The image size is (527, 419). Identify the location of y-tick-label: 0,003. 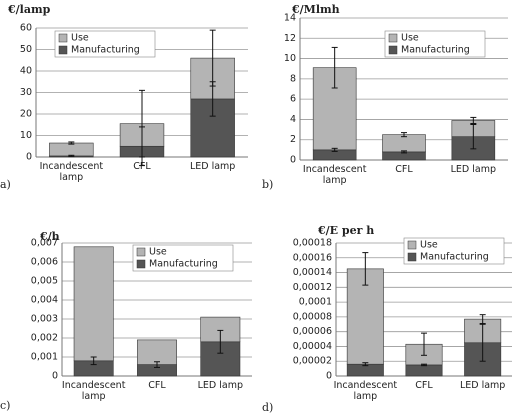
(44, 319).